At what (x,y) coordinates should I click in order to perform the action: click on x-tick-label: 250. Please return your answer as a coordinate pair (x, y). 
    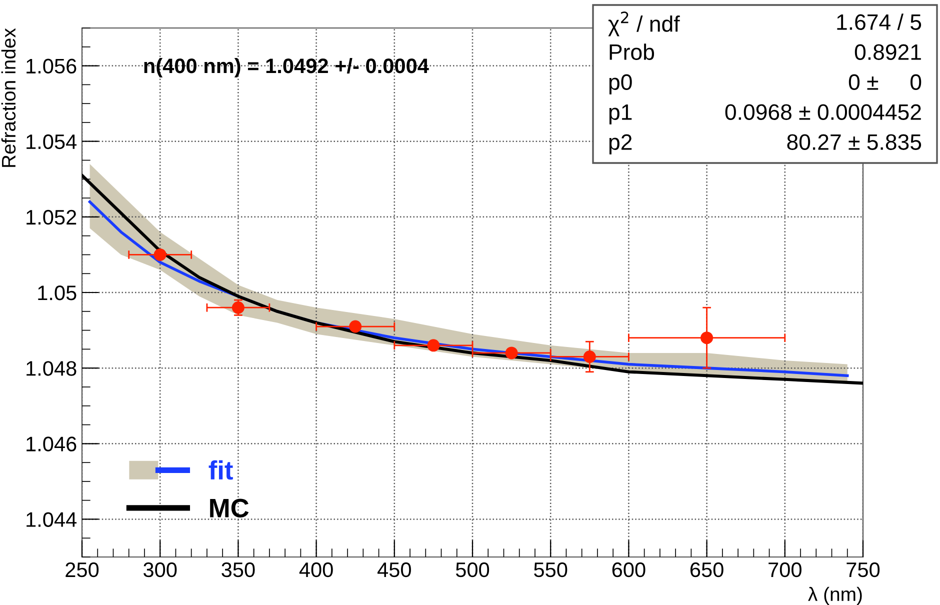
    Looking at the image, I should click on (82, 570).